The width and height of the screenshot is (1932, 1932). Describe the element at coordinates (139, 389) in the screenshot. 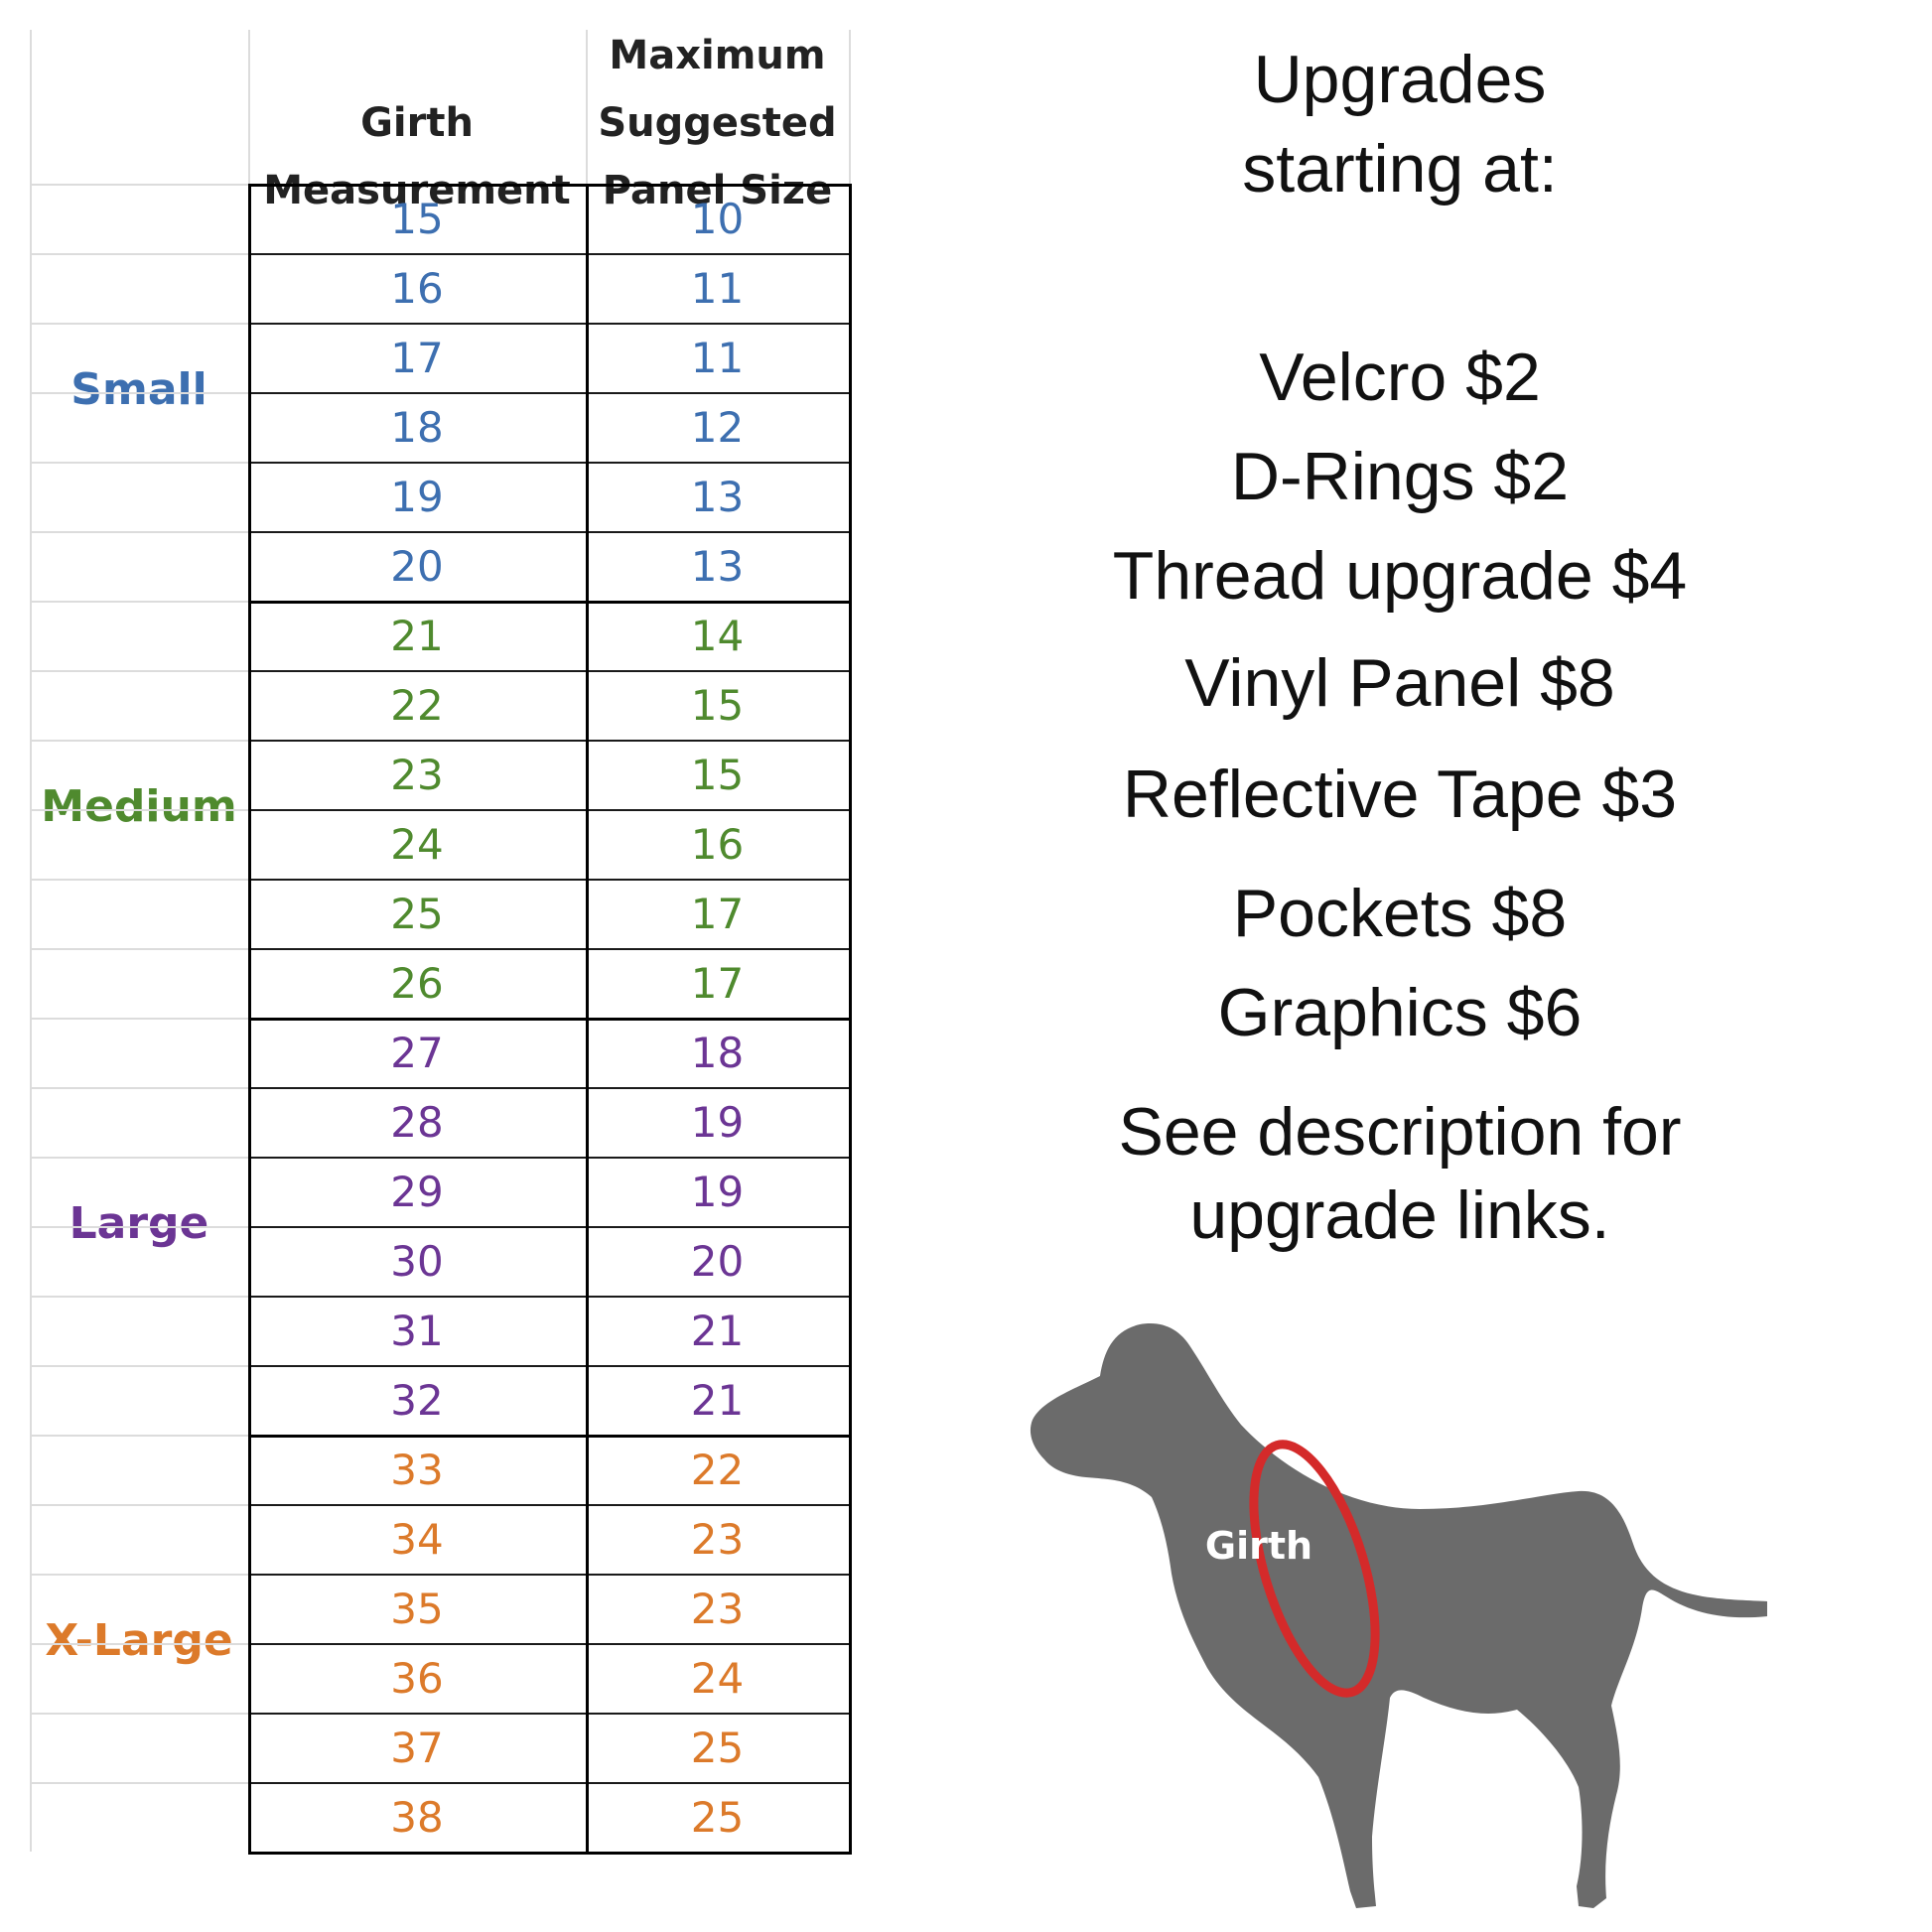

I see `size-label-small: Small` at that location.